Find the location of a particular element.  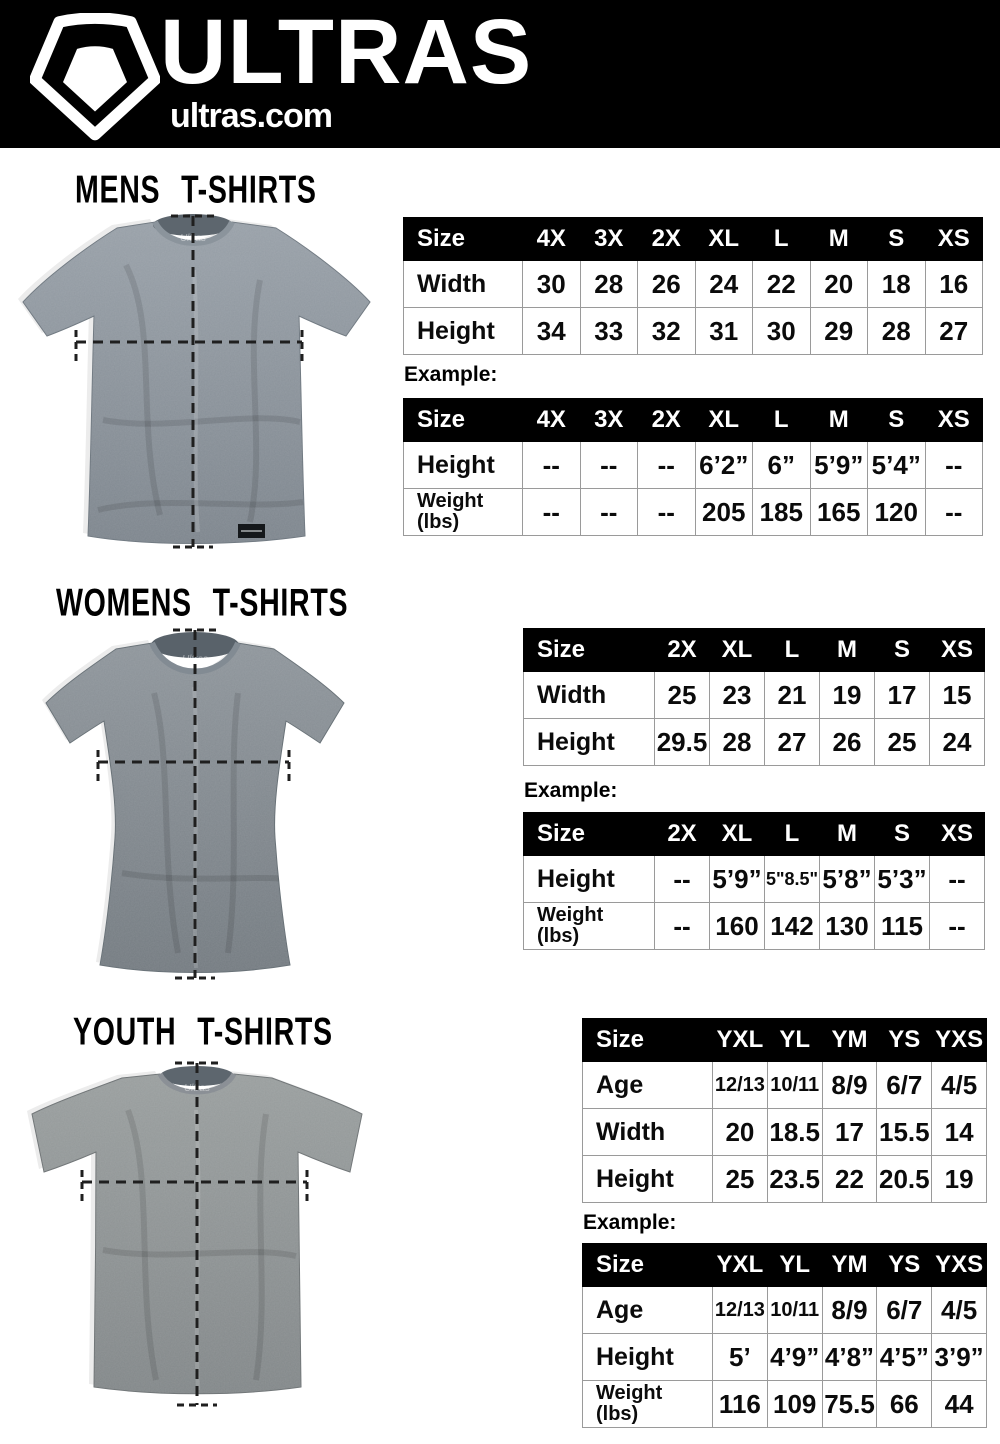

cell-value: 20 is located at coordinates (740, 1132).